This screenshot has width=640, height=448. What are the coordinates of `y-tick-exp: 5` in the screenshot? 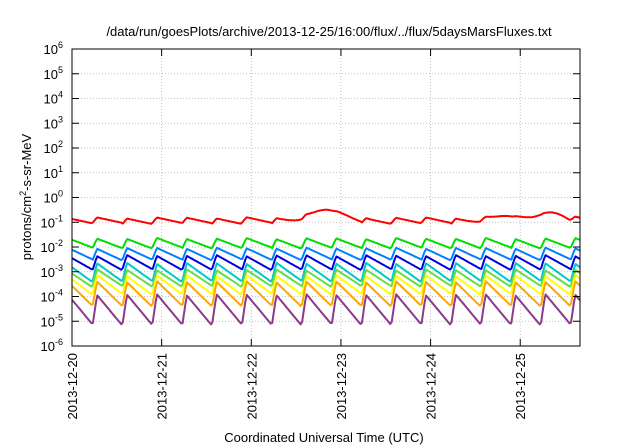 It's located at (60, 70).